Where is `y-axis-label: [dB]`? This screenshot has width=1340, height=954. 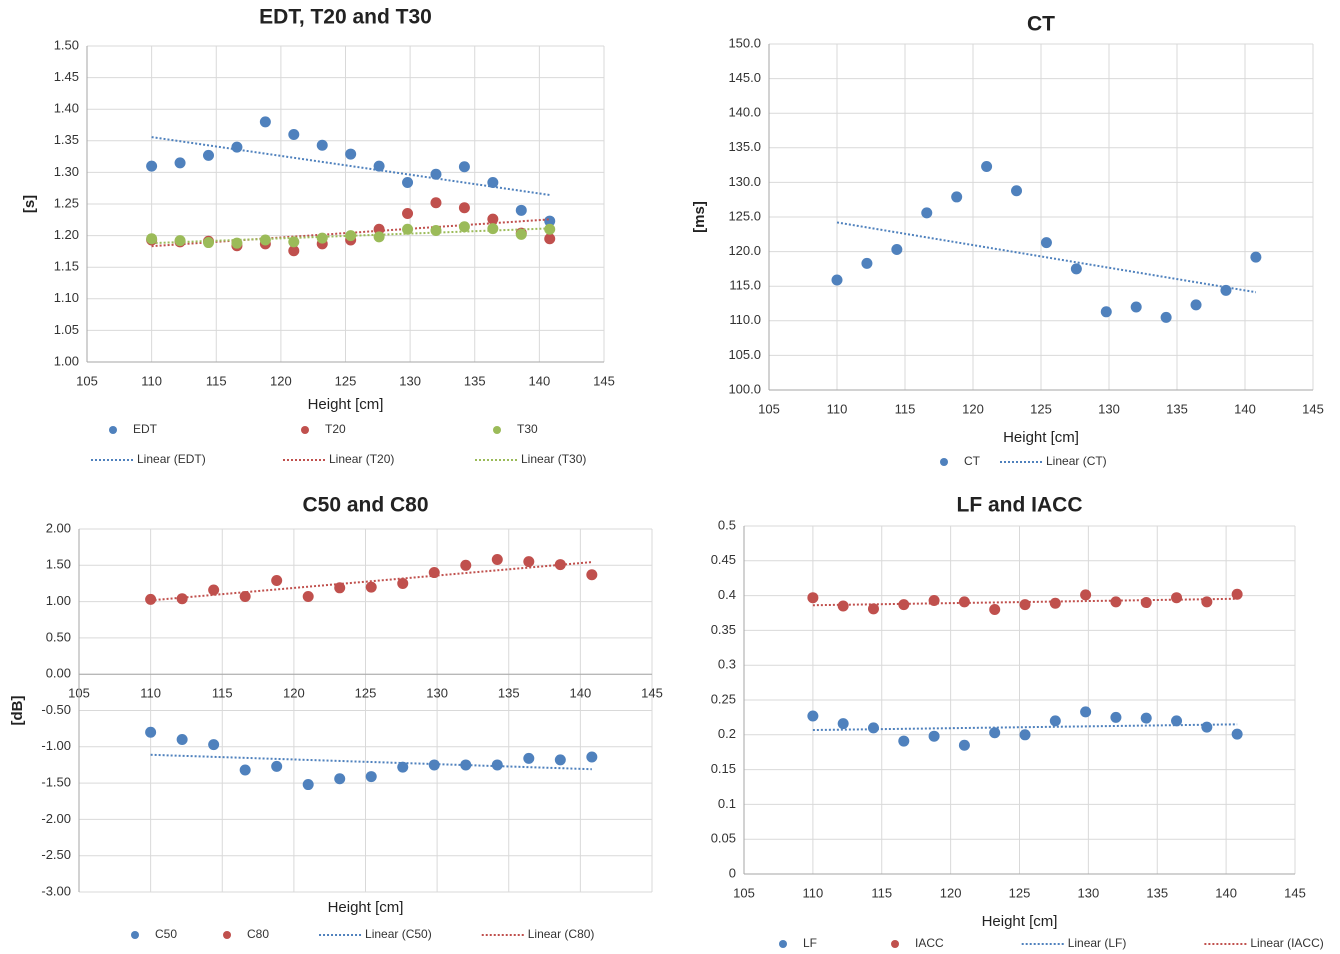
y-axis-label: [dB] is located at coordinates (17, 711).